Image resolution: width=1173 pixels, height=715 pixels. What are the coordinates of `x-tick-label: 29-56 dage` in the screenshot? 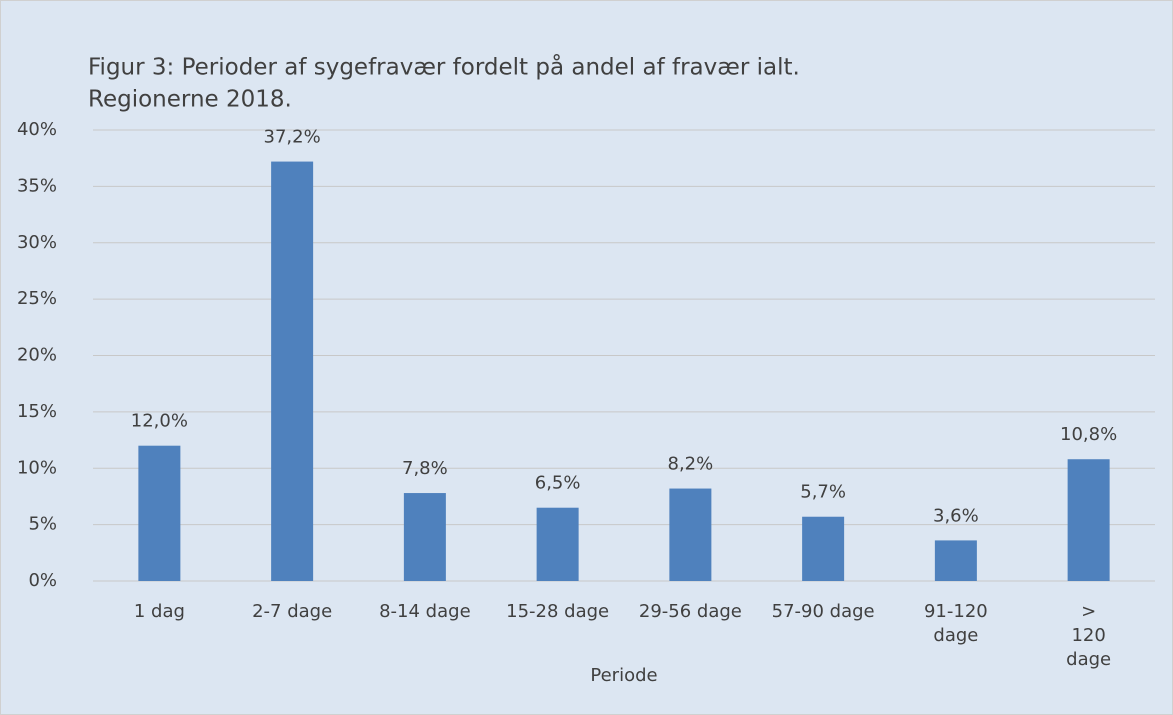 It's located at (690, 611).